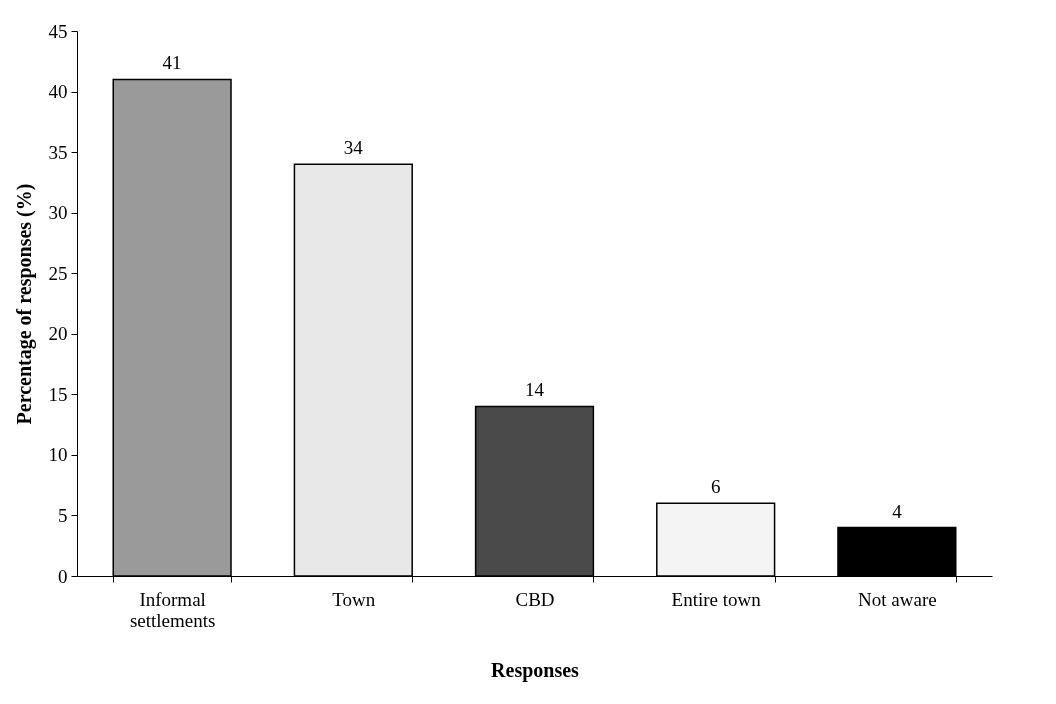  What do you see at coordinates (58, 92) in the screenshot?
I see `y-tick-label: 40` at bounding box center [58, 92].